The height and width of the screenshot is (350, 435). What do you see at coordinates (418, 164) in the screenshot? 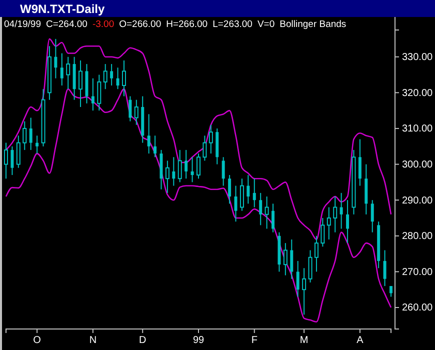
I see `y-tick-label: 300.00` at bounding box center [418, 164].